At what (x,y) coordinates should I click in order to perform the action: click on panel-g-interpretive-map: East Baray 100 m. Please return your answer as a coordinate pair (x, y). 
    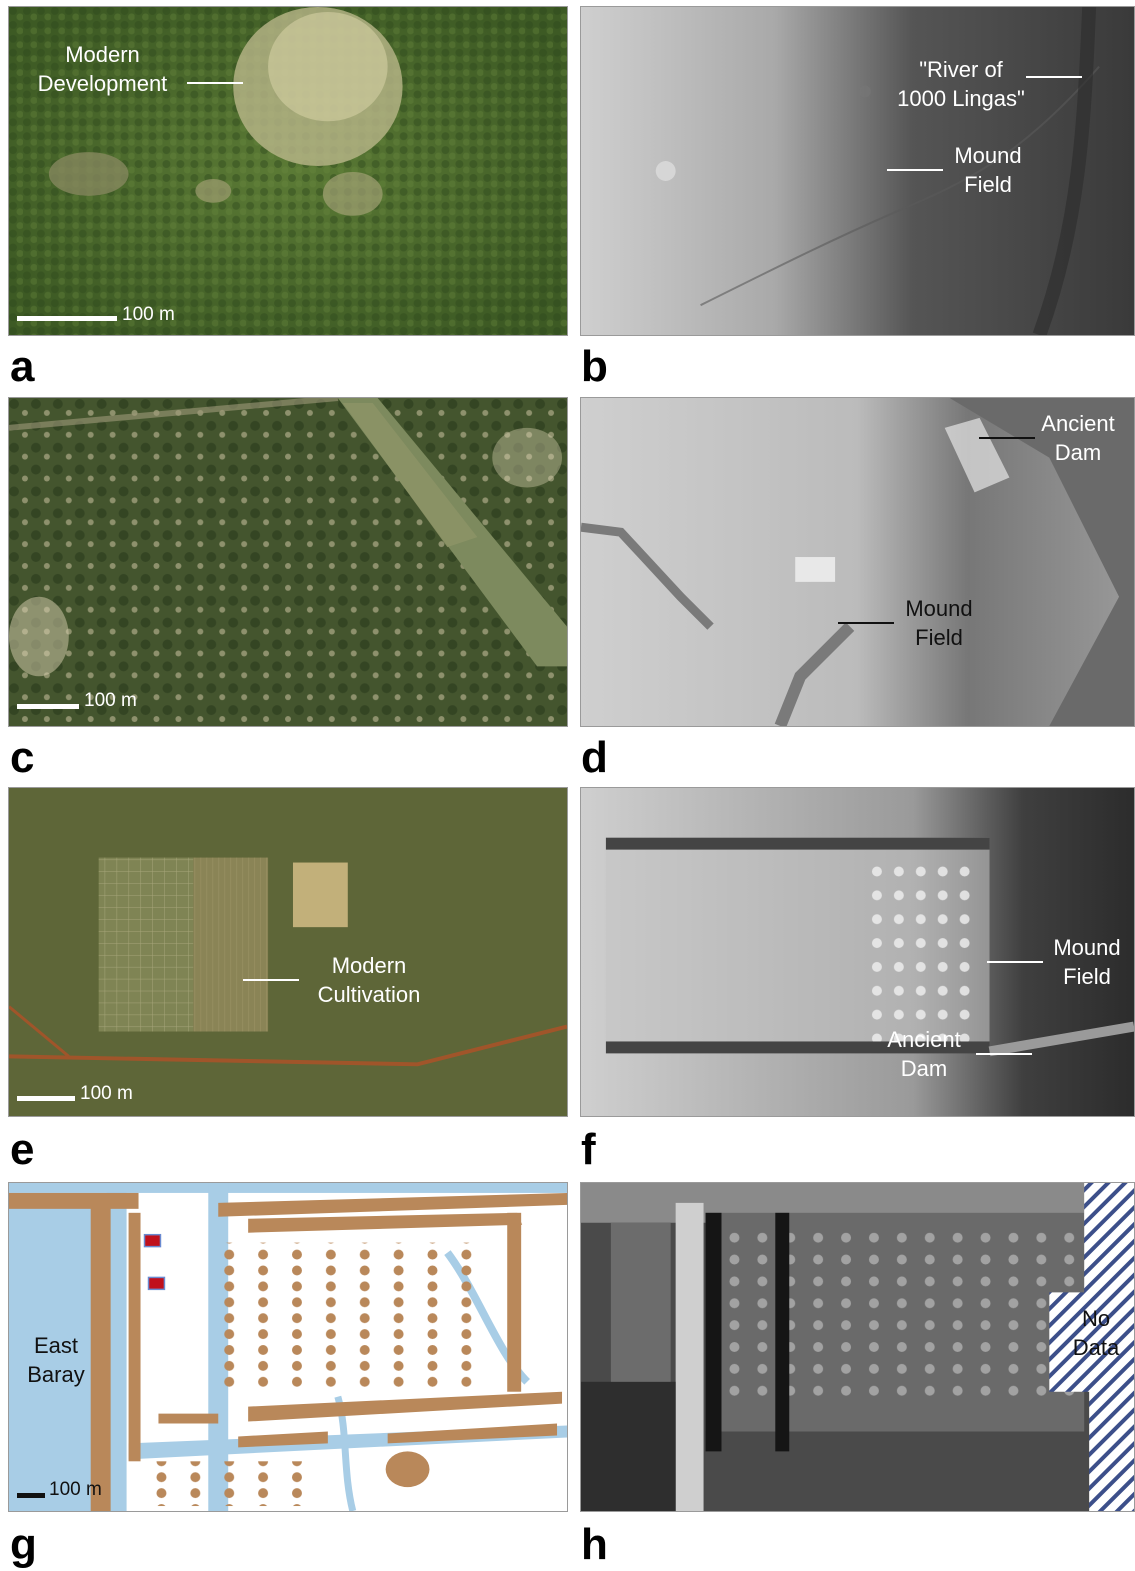
    Looking at the image, I should click on (288, 1347).